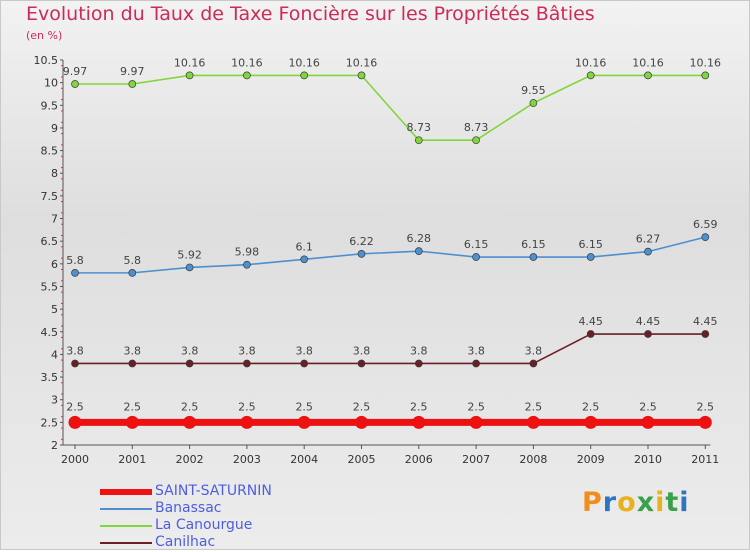 This screenshot has height=552, width=750. What do you see at coordinates (304, 246) in the screenshot?
I see `data-label-banassac: 6.1` at bounding box center [304, 246].